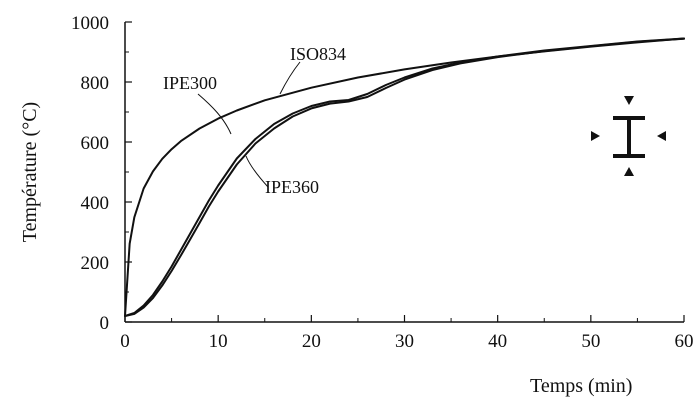 This screenshot has height=400, width=699. Describe the element at coordinates (318, 54) in the screenshot. I see `iso834-label: ISO834` at that location.